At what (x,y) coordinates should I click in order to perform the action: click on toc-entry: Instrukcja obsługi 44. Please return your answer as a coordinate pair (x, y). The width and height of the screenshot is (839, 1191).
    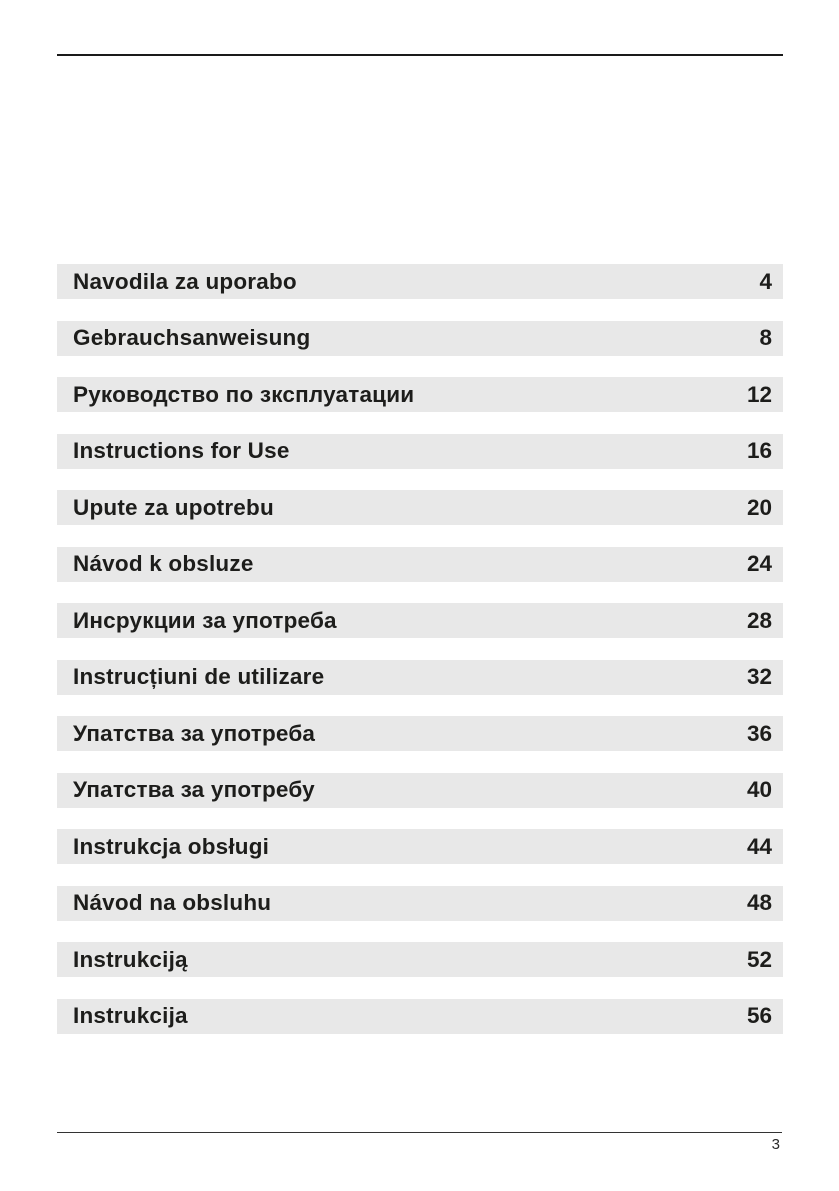
    Looking at the image, I should click on (420, 846).